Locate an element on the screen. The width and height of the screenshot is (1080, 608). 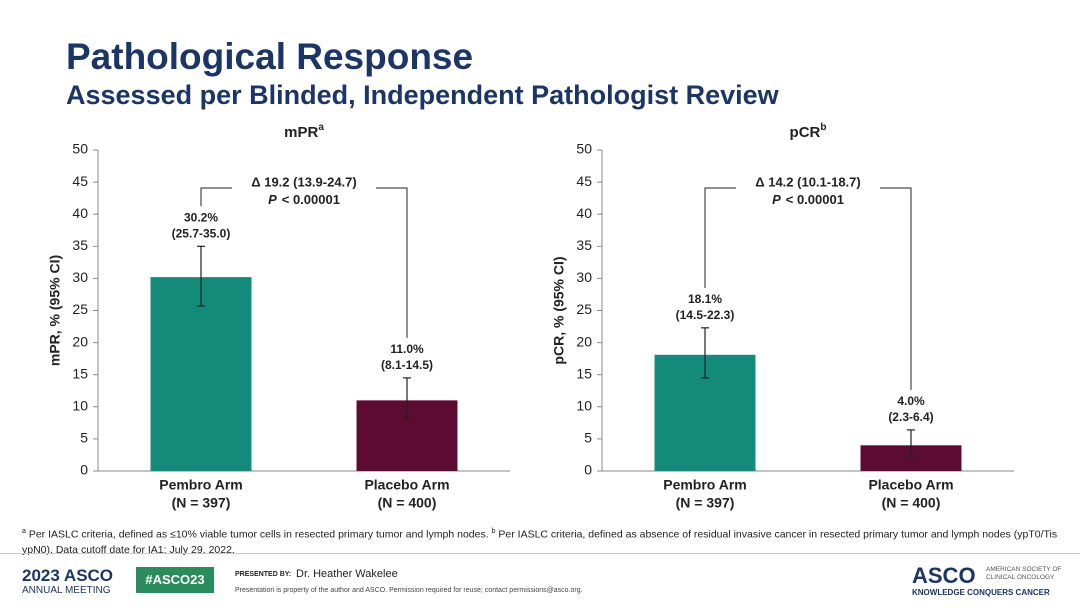
presenter: Dr. Heather Wakelee is located at coordinates (347, 574).